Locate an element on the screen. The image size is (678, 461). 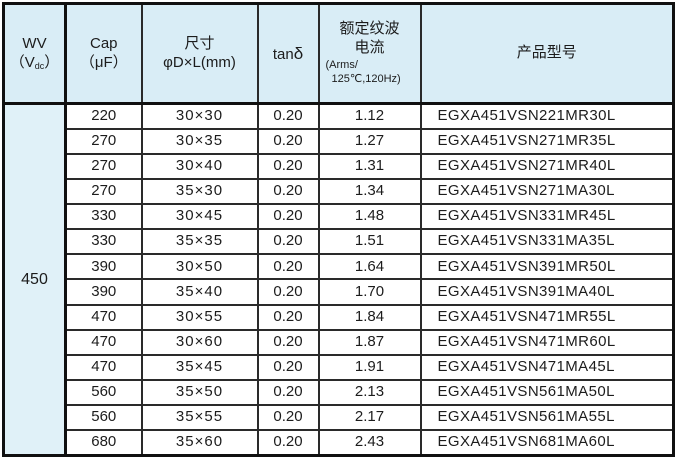
size-cell: 30×45 is located at coordinates (199, 217).